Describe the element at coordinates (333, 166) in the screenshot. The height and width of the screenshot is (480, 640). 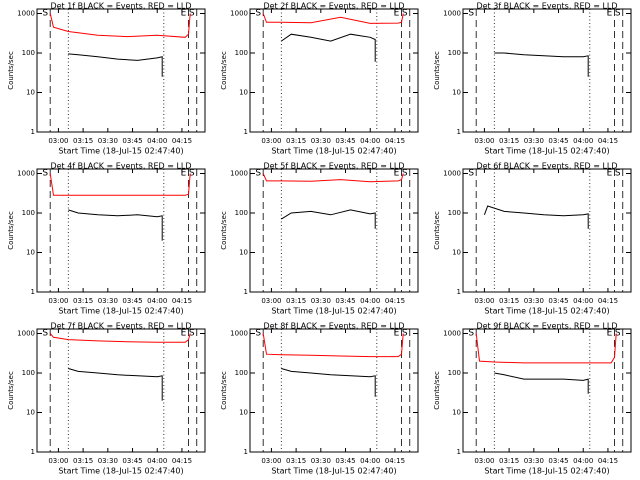
I see `chart-title: Det 5f BLACK = Events, RED = LLD` at that location.